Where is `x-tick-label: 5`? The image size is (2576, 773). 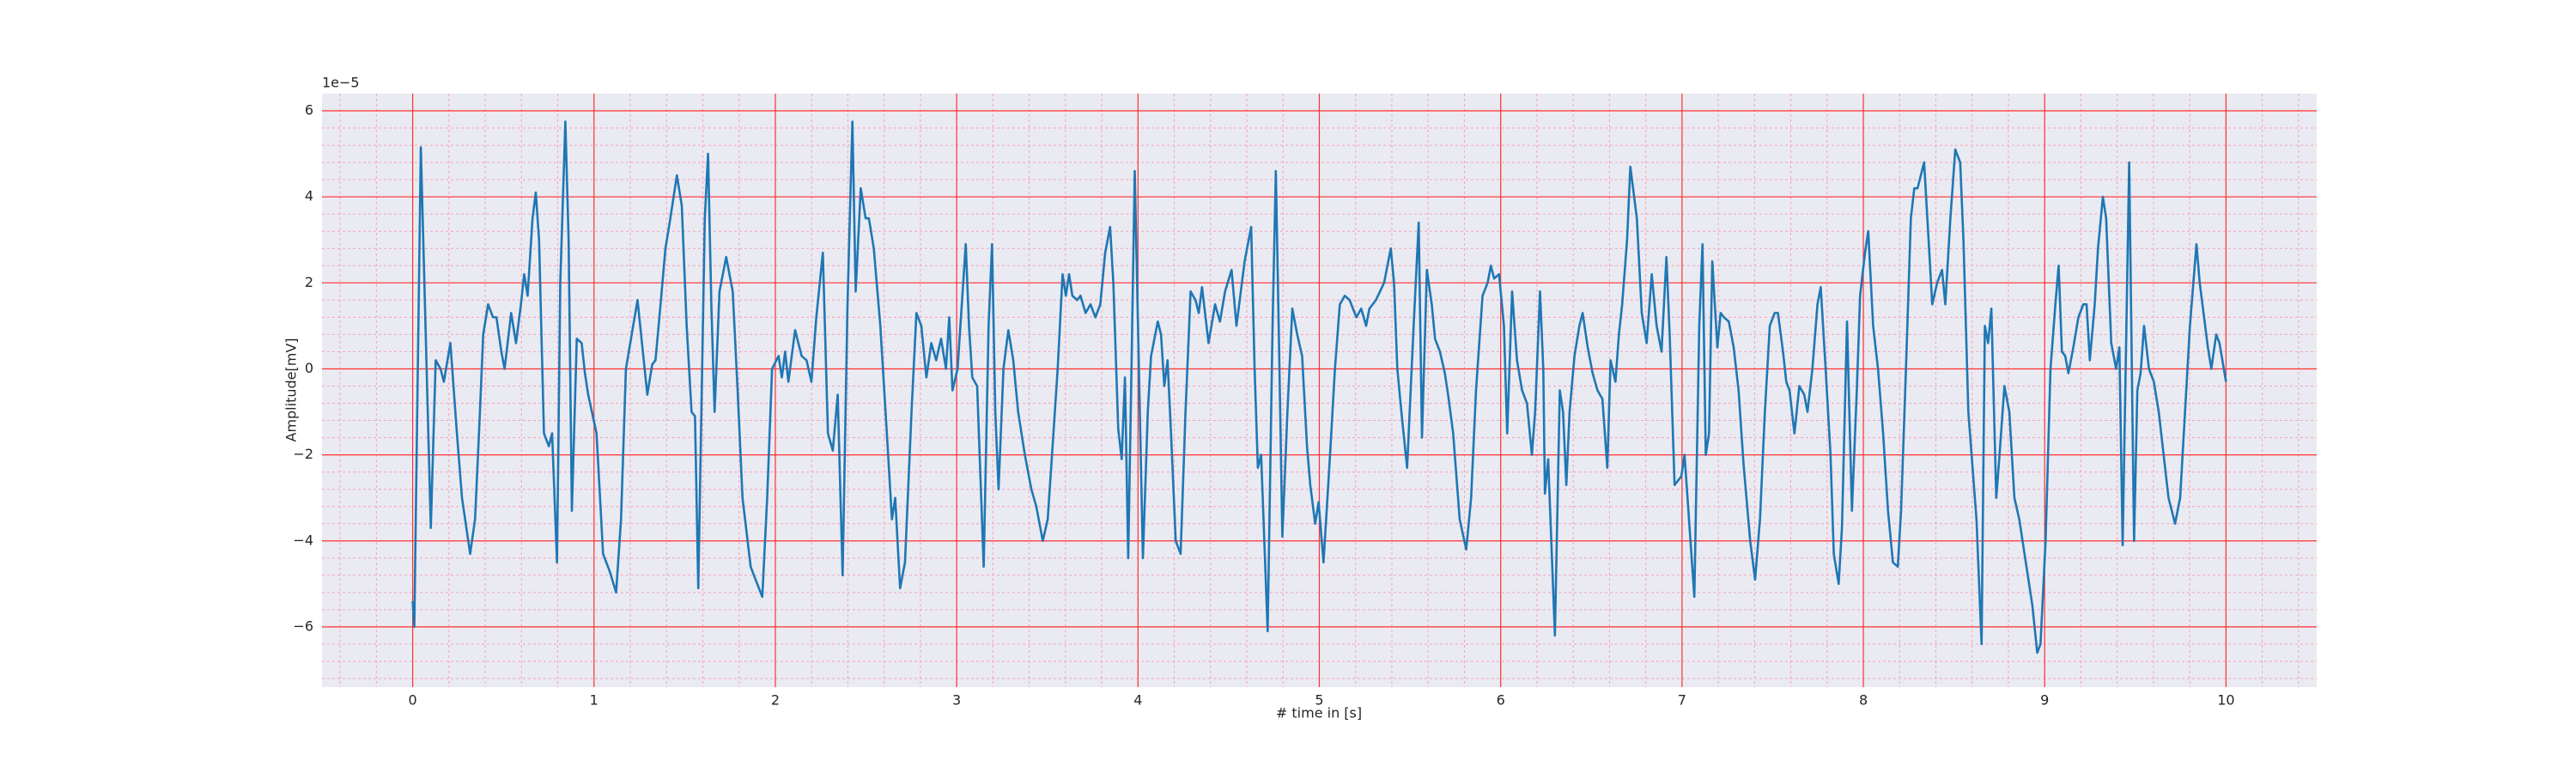 x-tick-label: 5 is located at coordinates (1319, 700).